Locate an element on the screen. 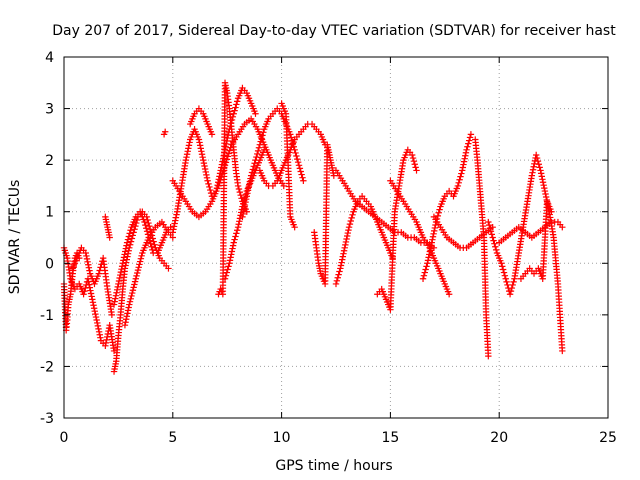 This screenshot has width=640, height=480. y-tick-label: 0 is located at coordinates (49, 264).